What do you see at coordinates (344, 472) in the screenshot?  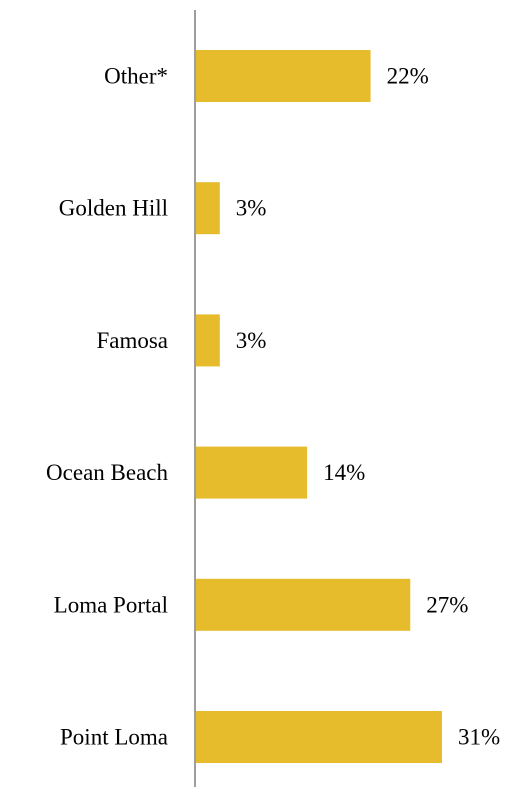 I see `data-label: 14%` at bounding box center [344, 472].